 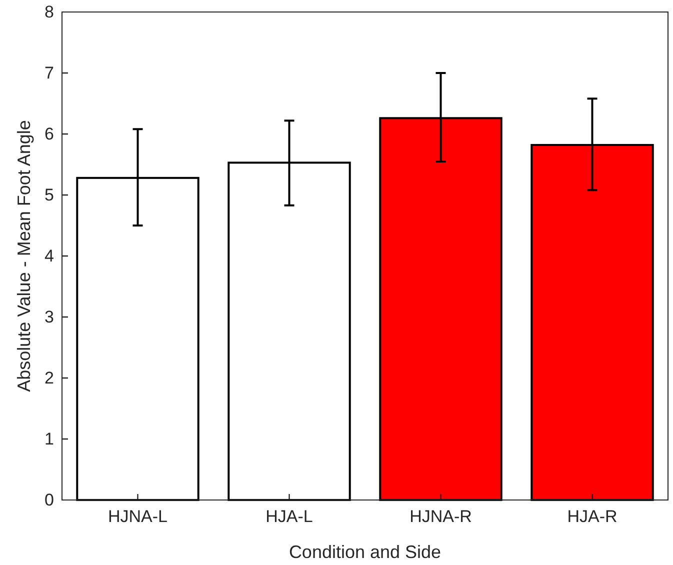 I want to click on y-tick-label: 7, so click(x=49, y=72).